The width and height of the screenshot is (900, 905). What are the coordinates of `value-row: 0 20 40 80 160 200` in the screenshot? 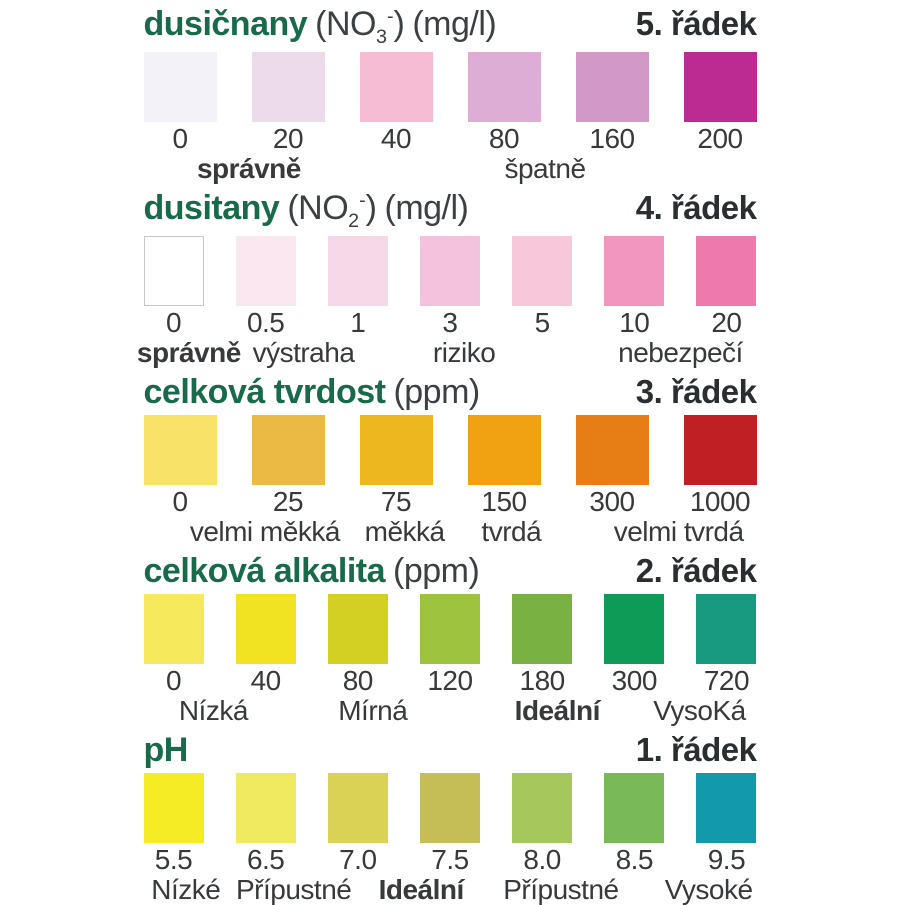 It's located at (450, 138).